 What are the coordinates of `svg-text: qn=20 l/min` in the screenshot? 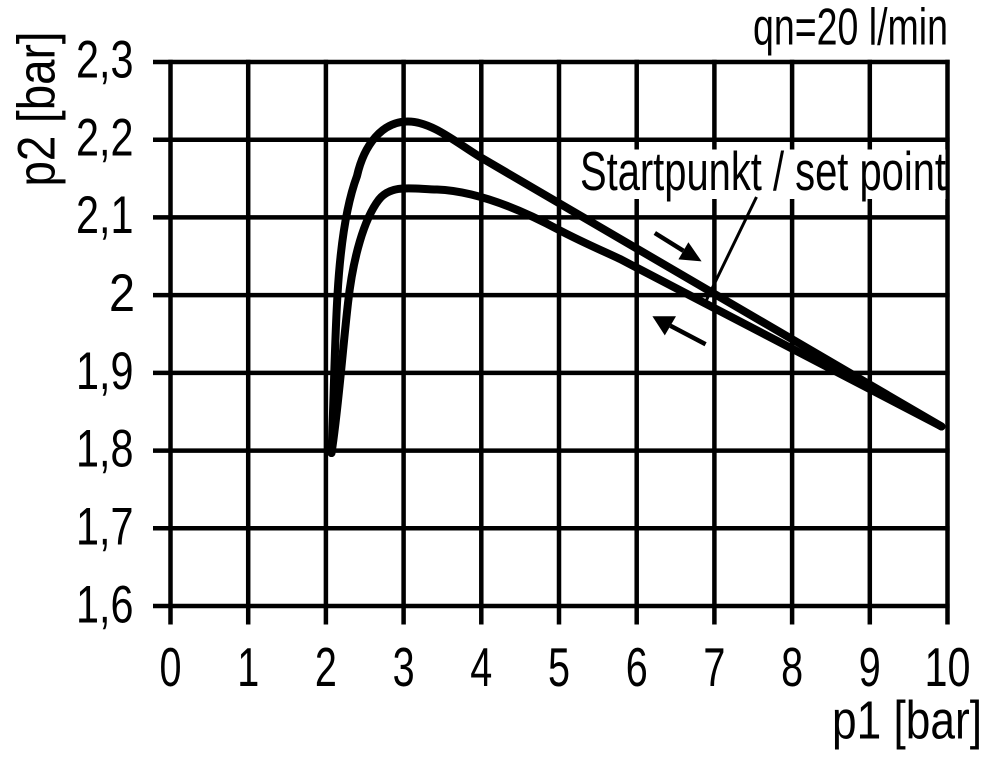 It's located at (850, 28).